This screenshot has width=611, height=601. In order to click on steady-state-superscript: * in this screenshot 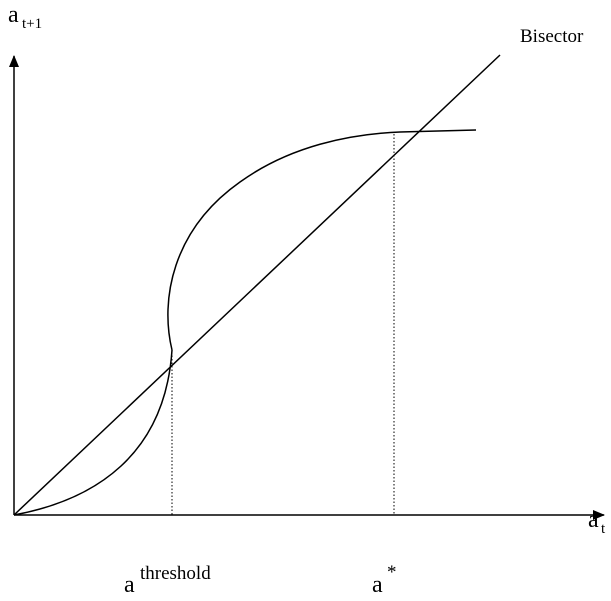, I will do `click(392, 572)`.